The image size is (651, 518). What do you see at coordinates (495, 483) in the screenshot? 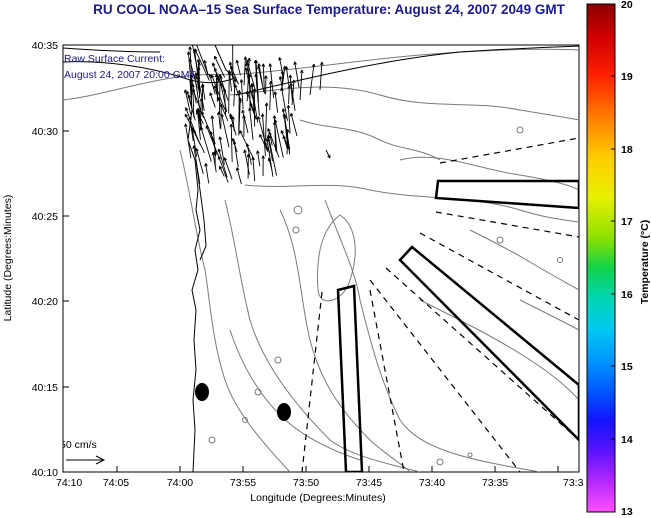
I see `x-tick-label: 73:35` at bounding box center [495, 483].